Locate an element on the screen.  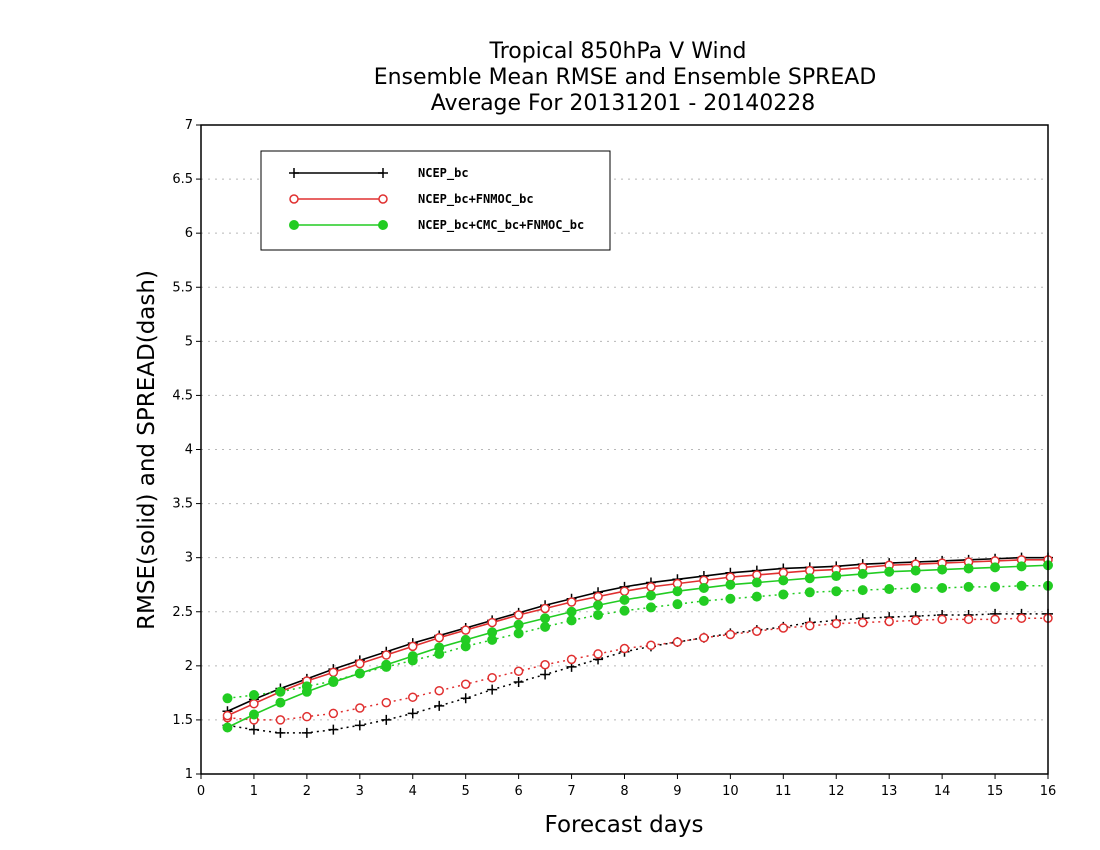
x-tick-label: 7 is located at coordinates (571, 791).